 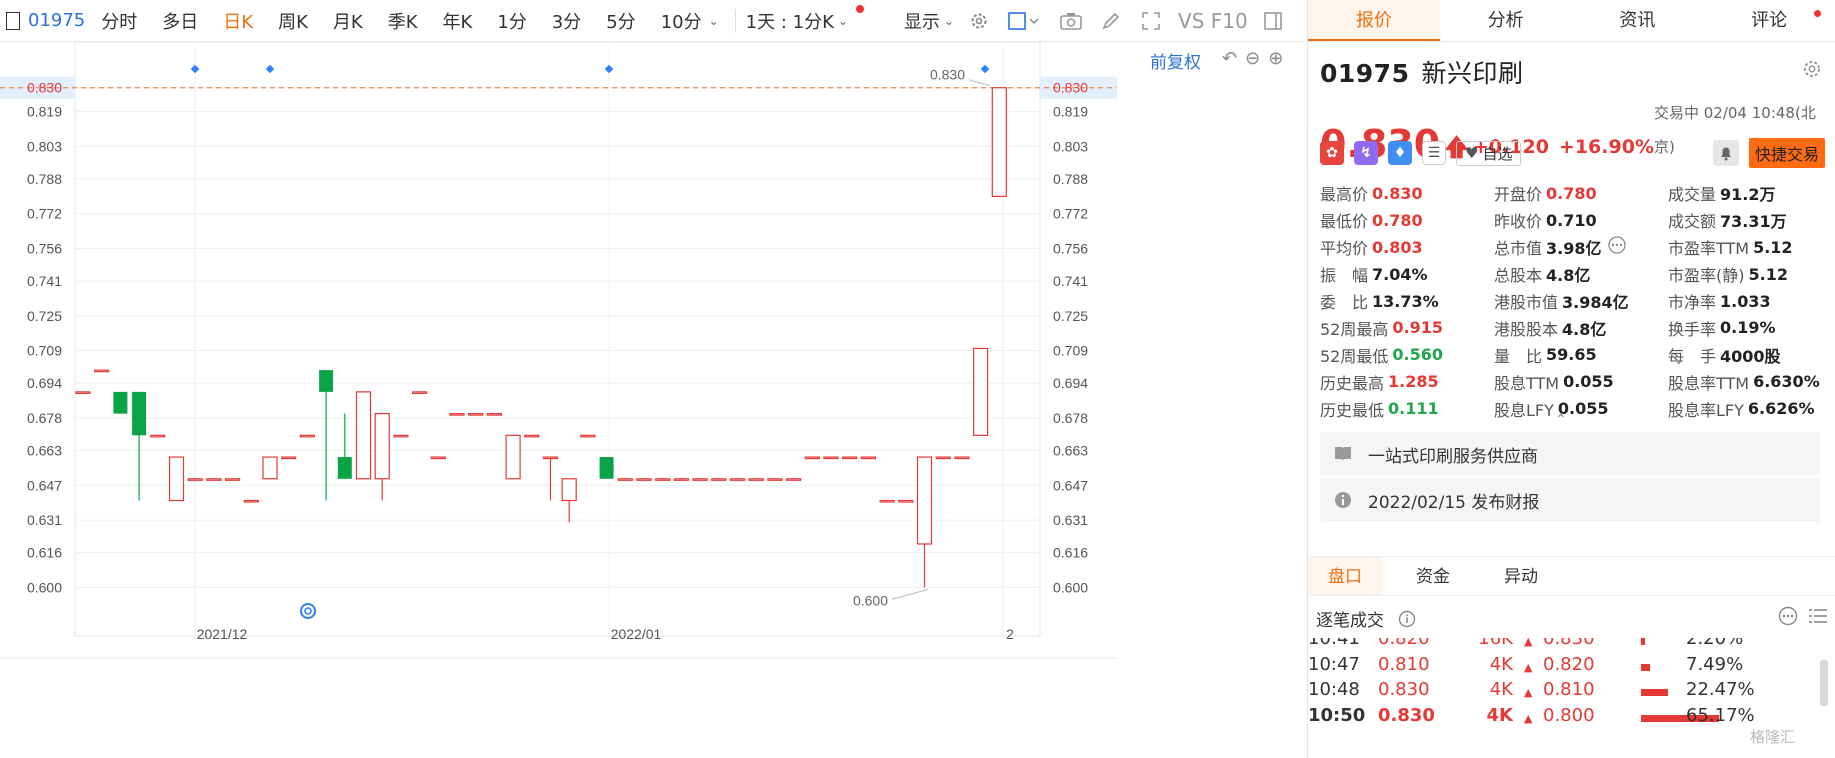 I want to click on hk-flag-icon: ✿, so click(x=1332, y=153).